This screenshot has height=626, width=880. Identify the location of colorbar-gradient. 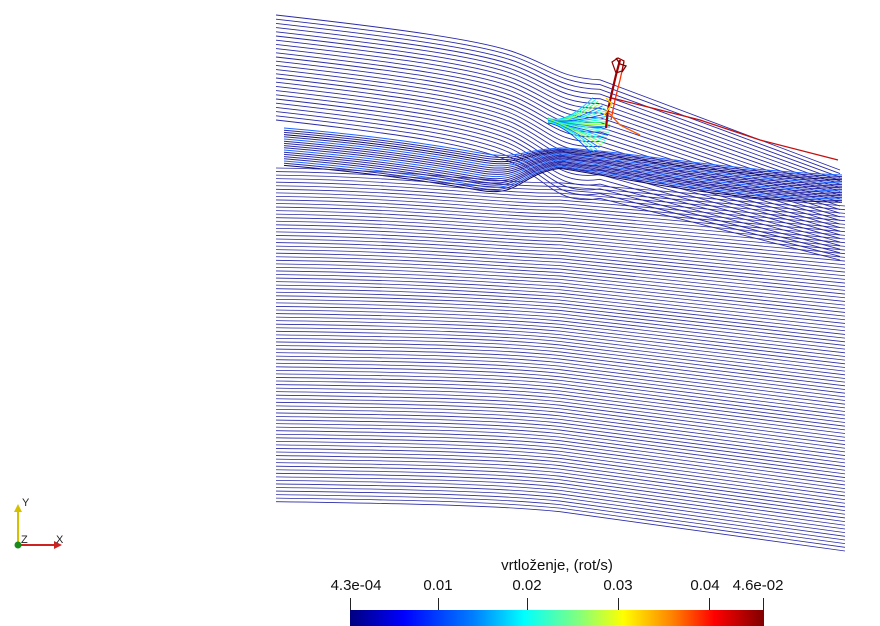
(557, 618).